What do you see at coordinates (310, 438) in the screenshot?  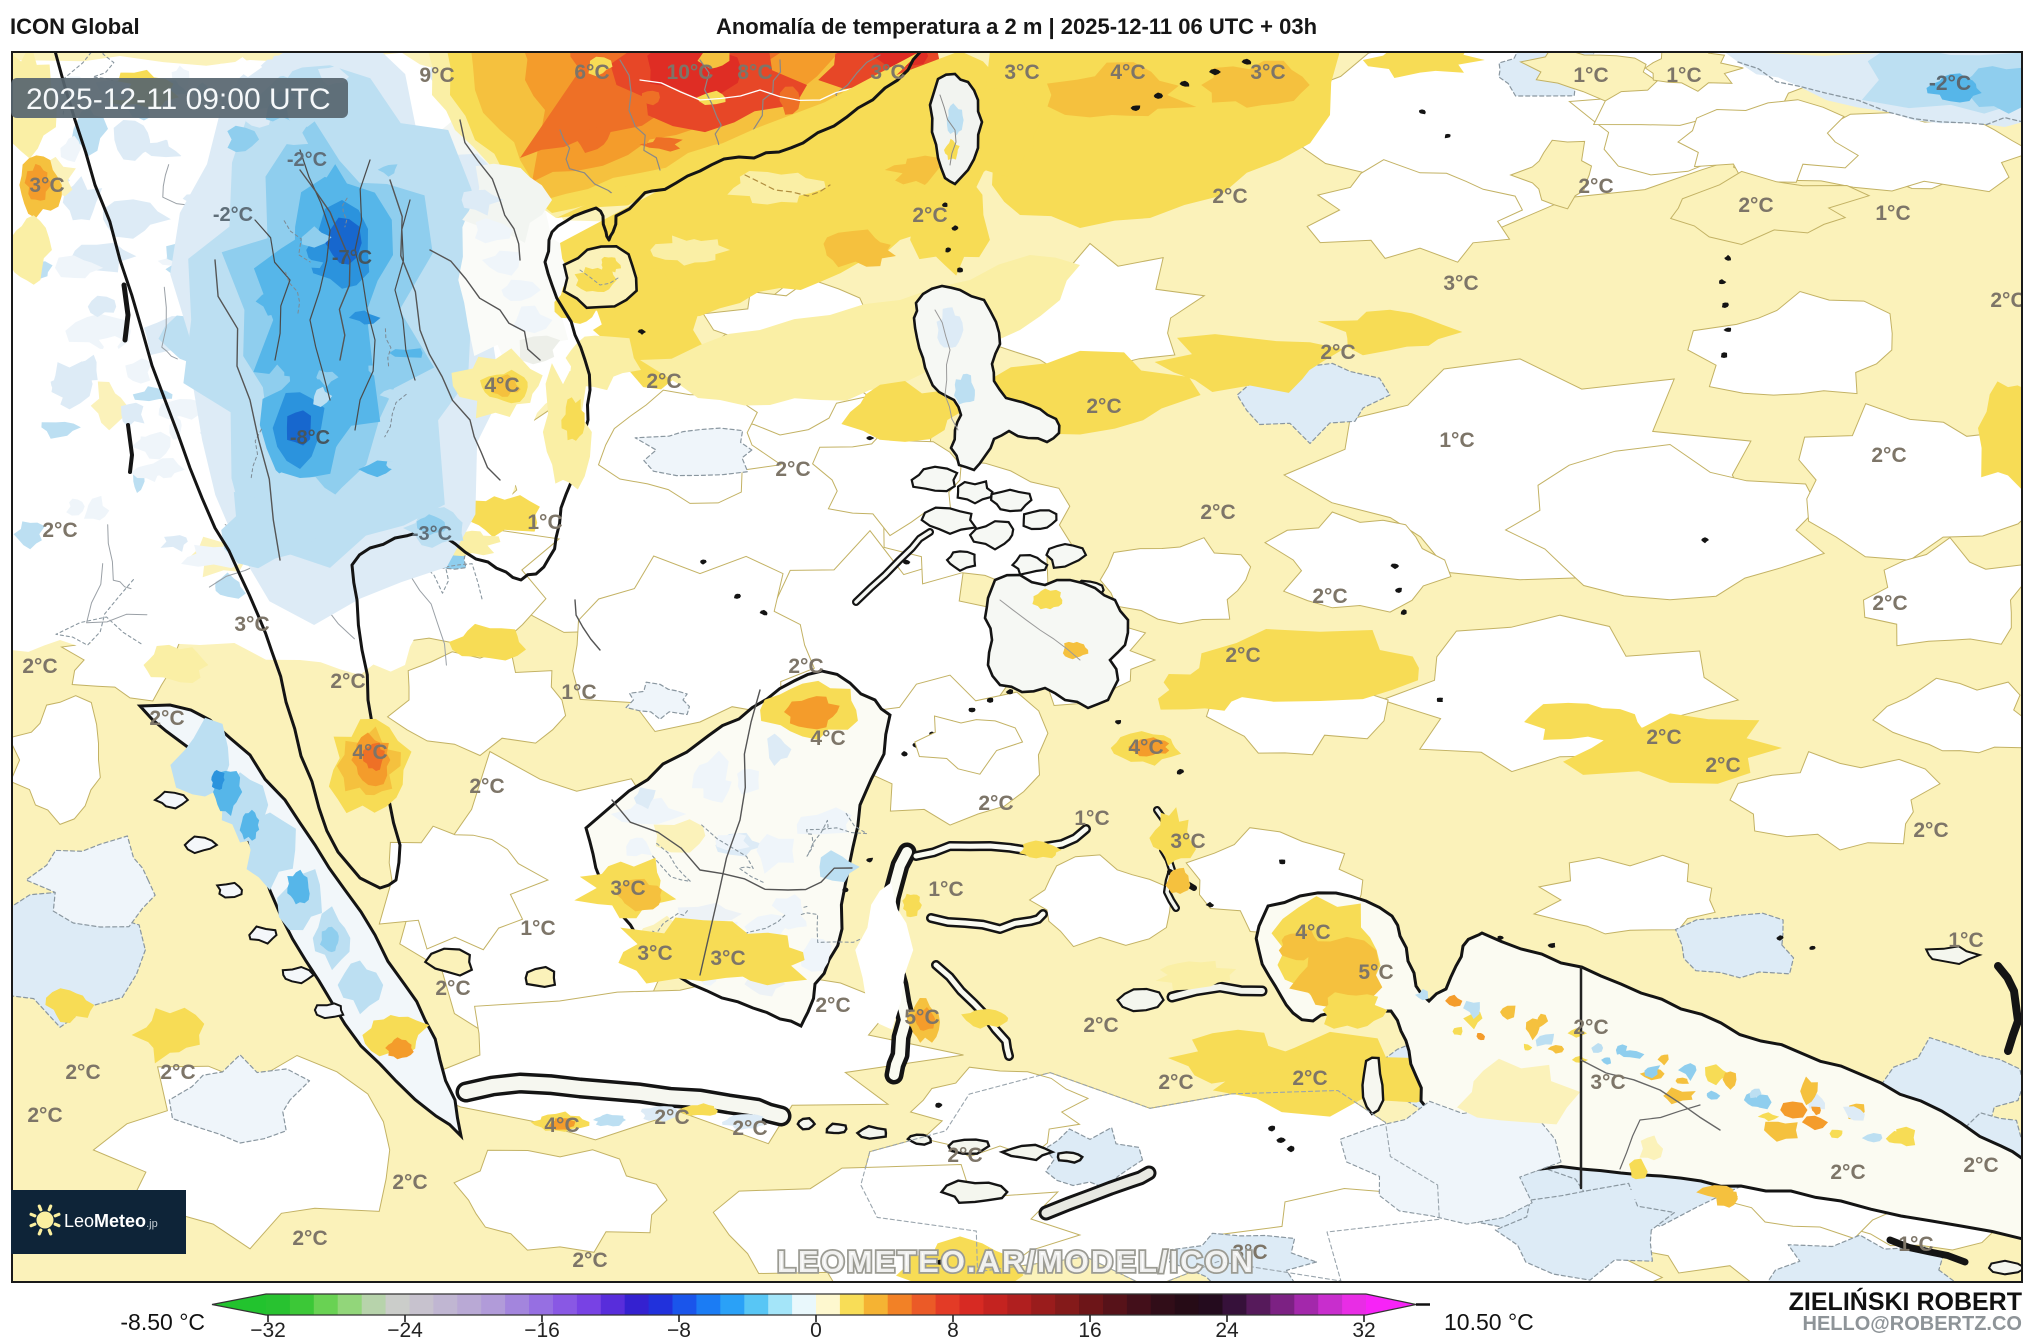 I see `svg-text: -8°C` at bounding box center [310, 438].